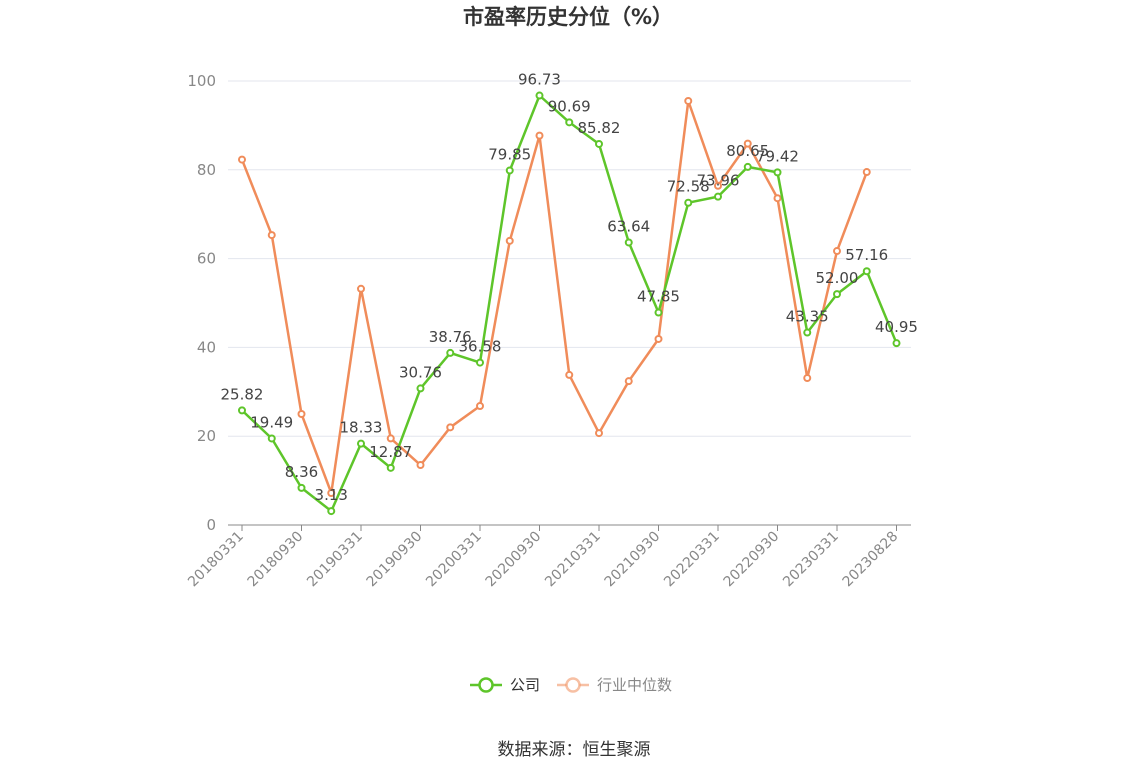 The width and height of the screenshot is (1148, 776). What do you see at coordinates (335, 560) in the screenshot?
I see `x-tick-label: 20190331` at bounding box center [335, 560].